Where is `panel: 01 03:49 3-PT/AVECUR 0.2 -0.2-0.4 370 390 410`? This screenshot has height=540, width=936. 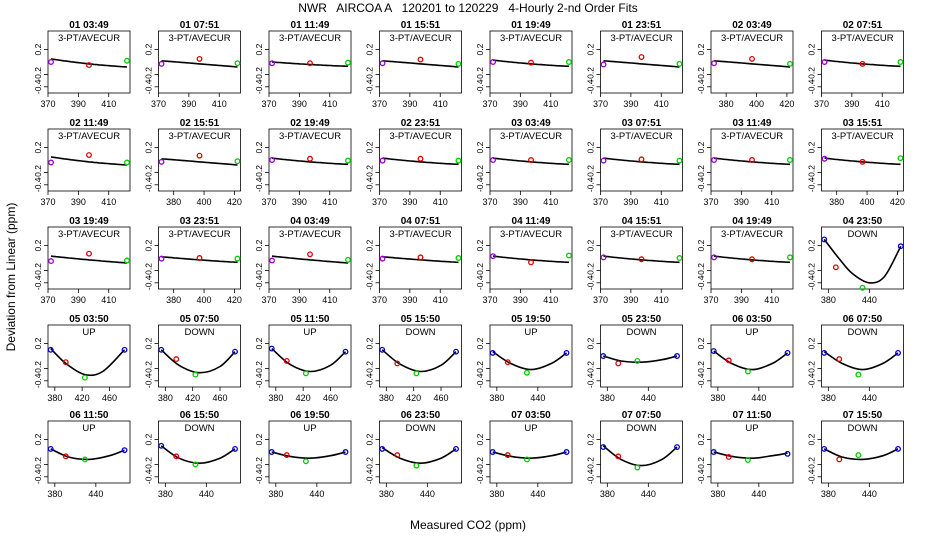 panel: 01 03:49 3-PT/AVECUR 0.2 -0.2-0.4 370 390 410 is located at coordinates (82, 64).